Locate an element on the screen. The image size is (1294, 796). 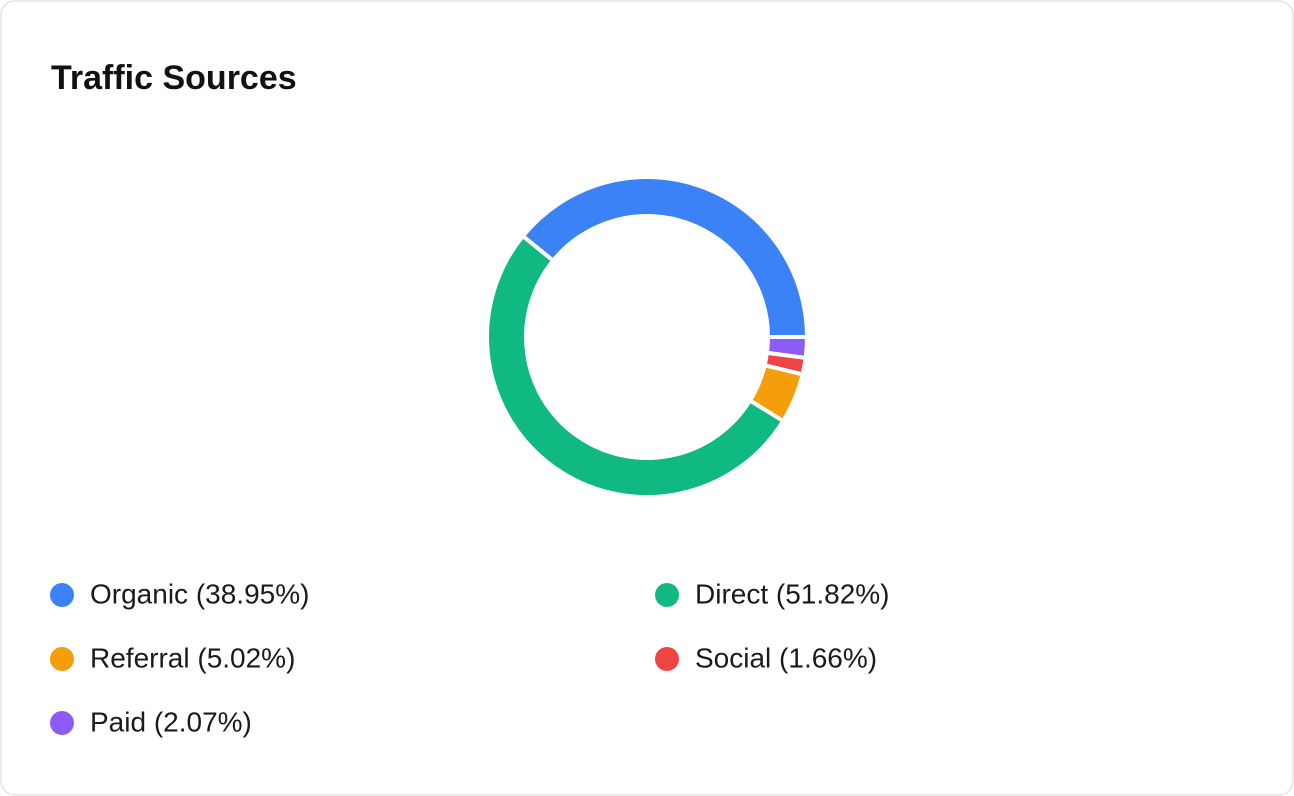
legend-label: Social (1.66%) is located at coordinates (786, 657).